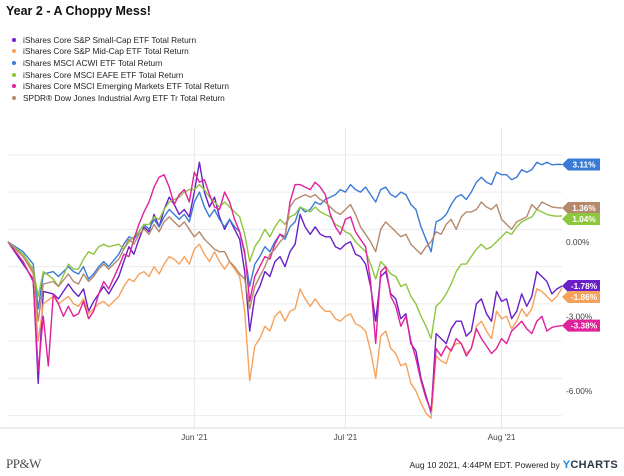  I want to click on legend-label: iShares Core MSCI EAFE ETF Total Return, so click(103, 74).